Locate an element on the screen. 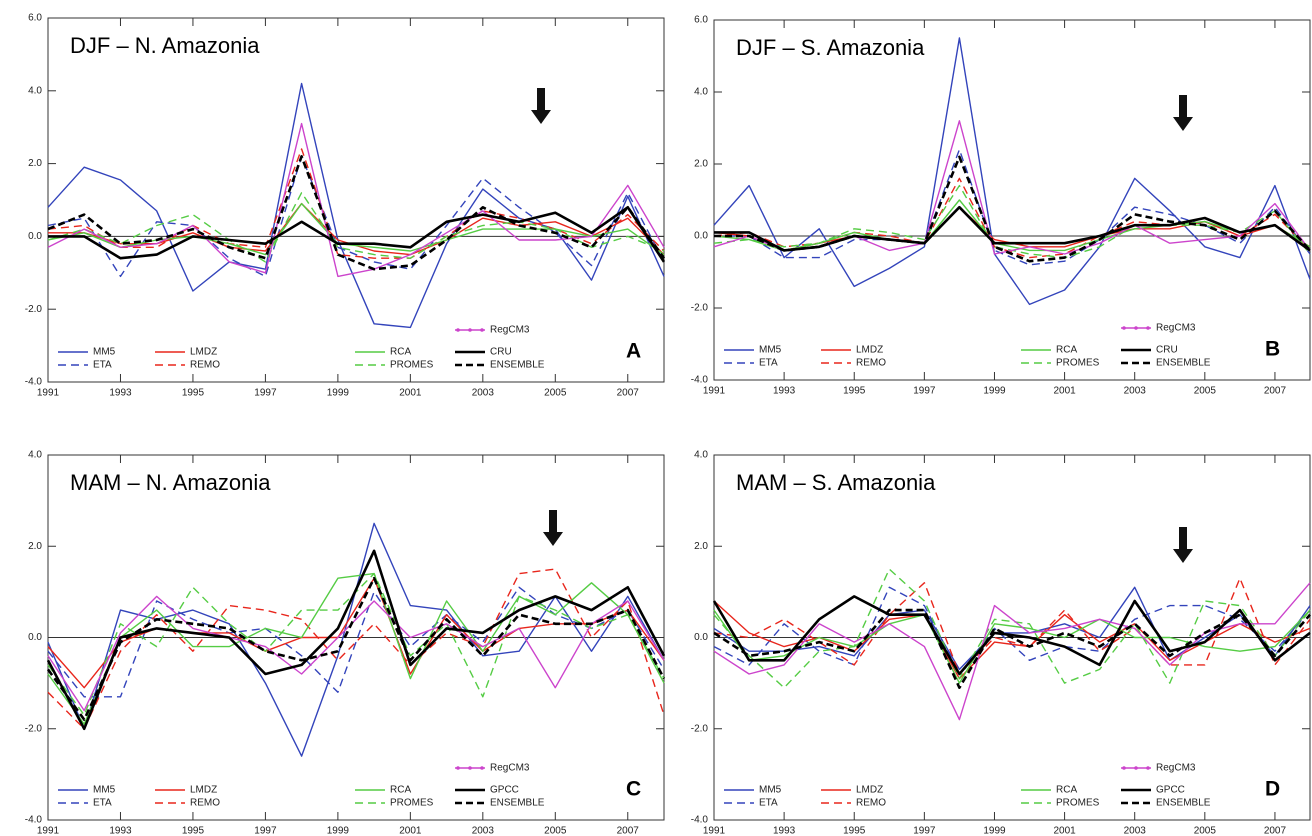  panel-title: DJF – S. Amazonia is located at coordinates (830, 47).